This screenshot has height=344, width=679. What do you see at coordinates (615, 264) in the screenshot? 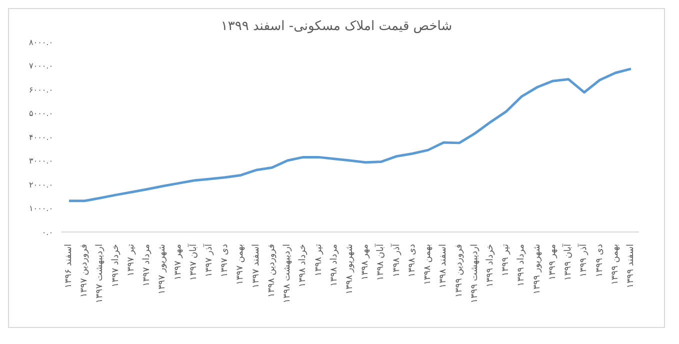
I see `x-tick-label: بهمن ۱۳۹۹` at bounding box center [615, 264].